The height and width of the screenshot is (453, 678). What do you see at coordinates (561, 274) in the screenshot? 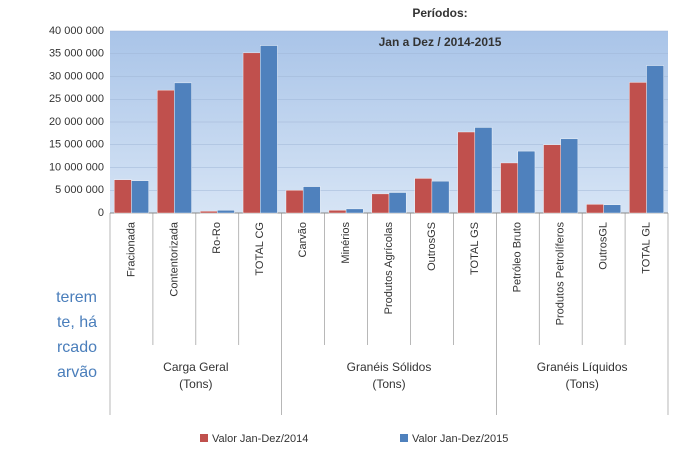
I see `x-tick-label: Produtos Petrolíferos` at bounding box center [561, 274].